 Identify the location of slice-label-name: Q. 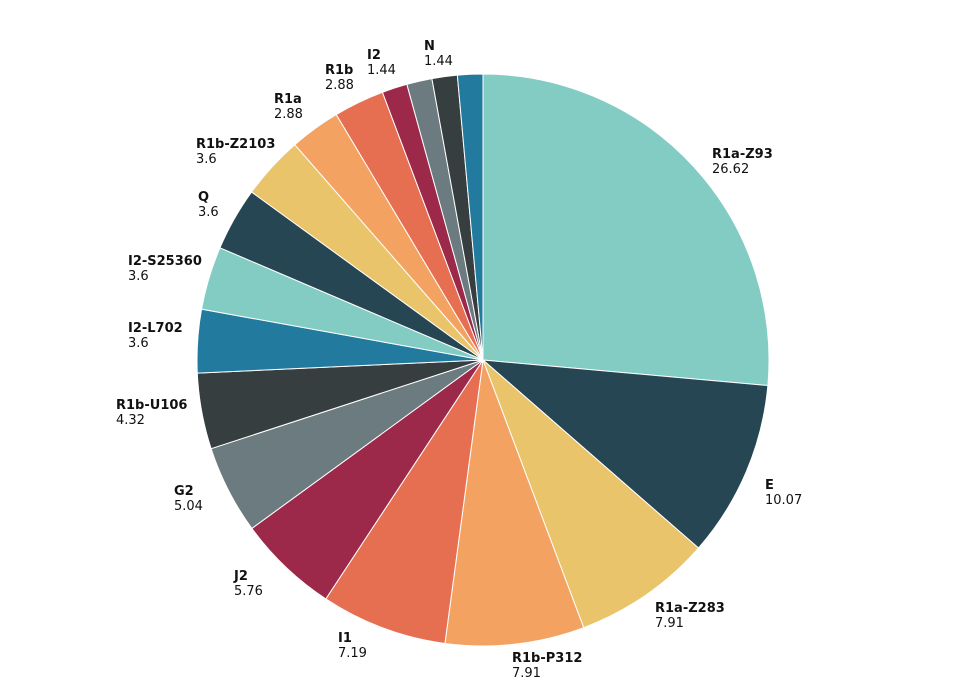
(203, 197).